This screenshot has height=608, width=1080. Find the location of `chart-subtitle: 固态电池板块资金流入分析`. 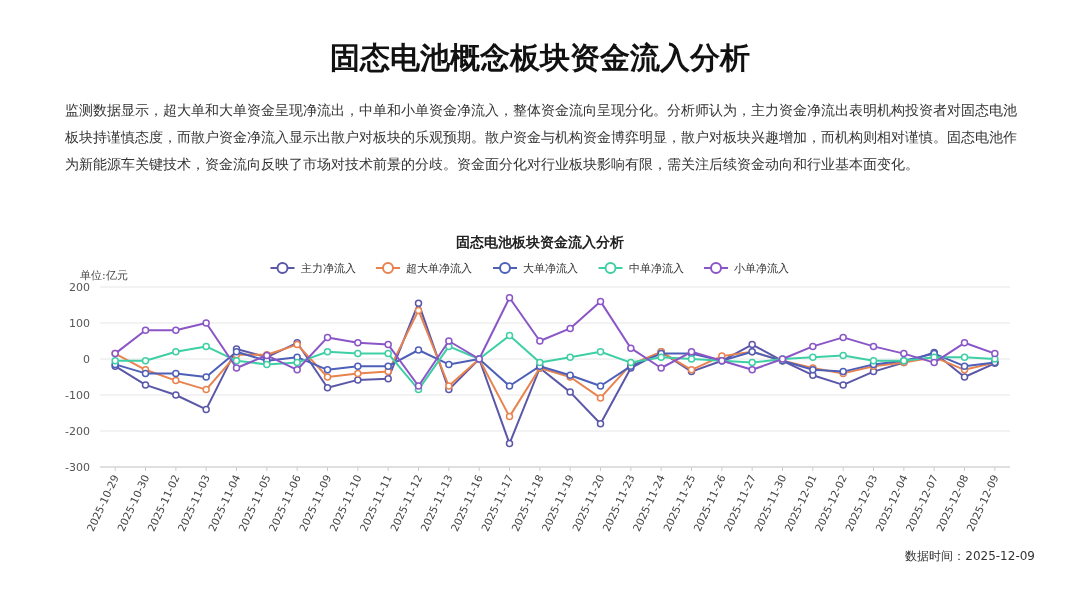

chart-subtitle: 固态电池板块资金流入分析 is located at coordinates (540, 242).